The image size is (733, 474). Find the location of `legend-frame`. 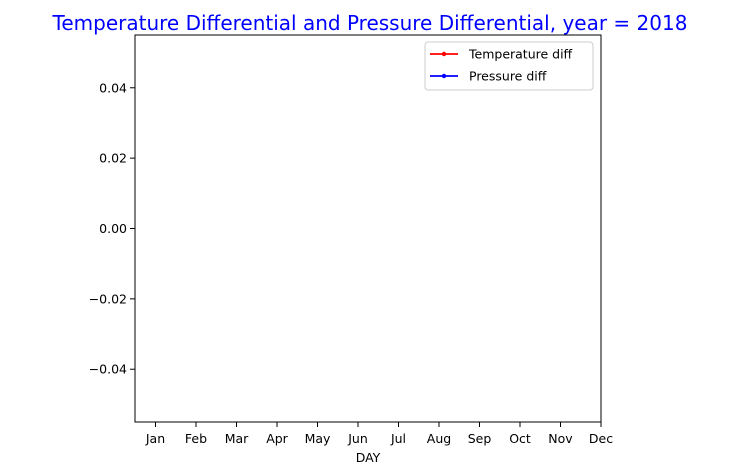

legend-frame is located at coordinates (509, 66).